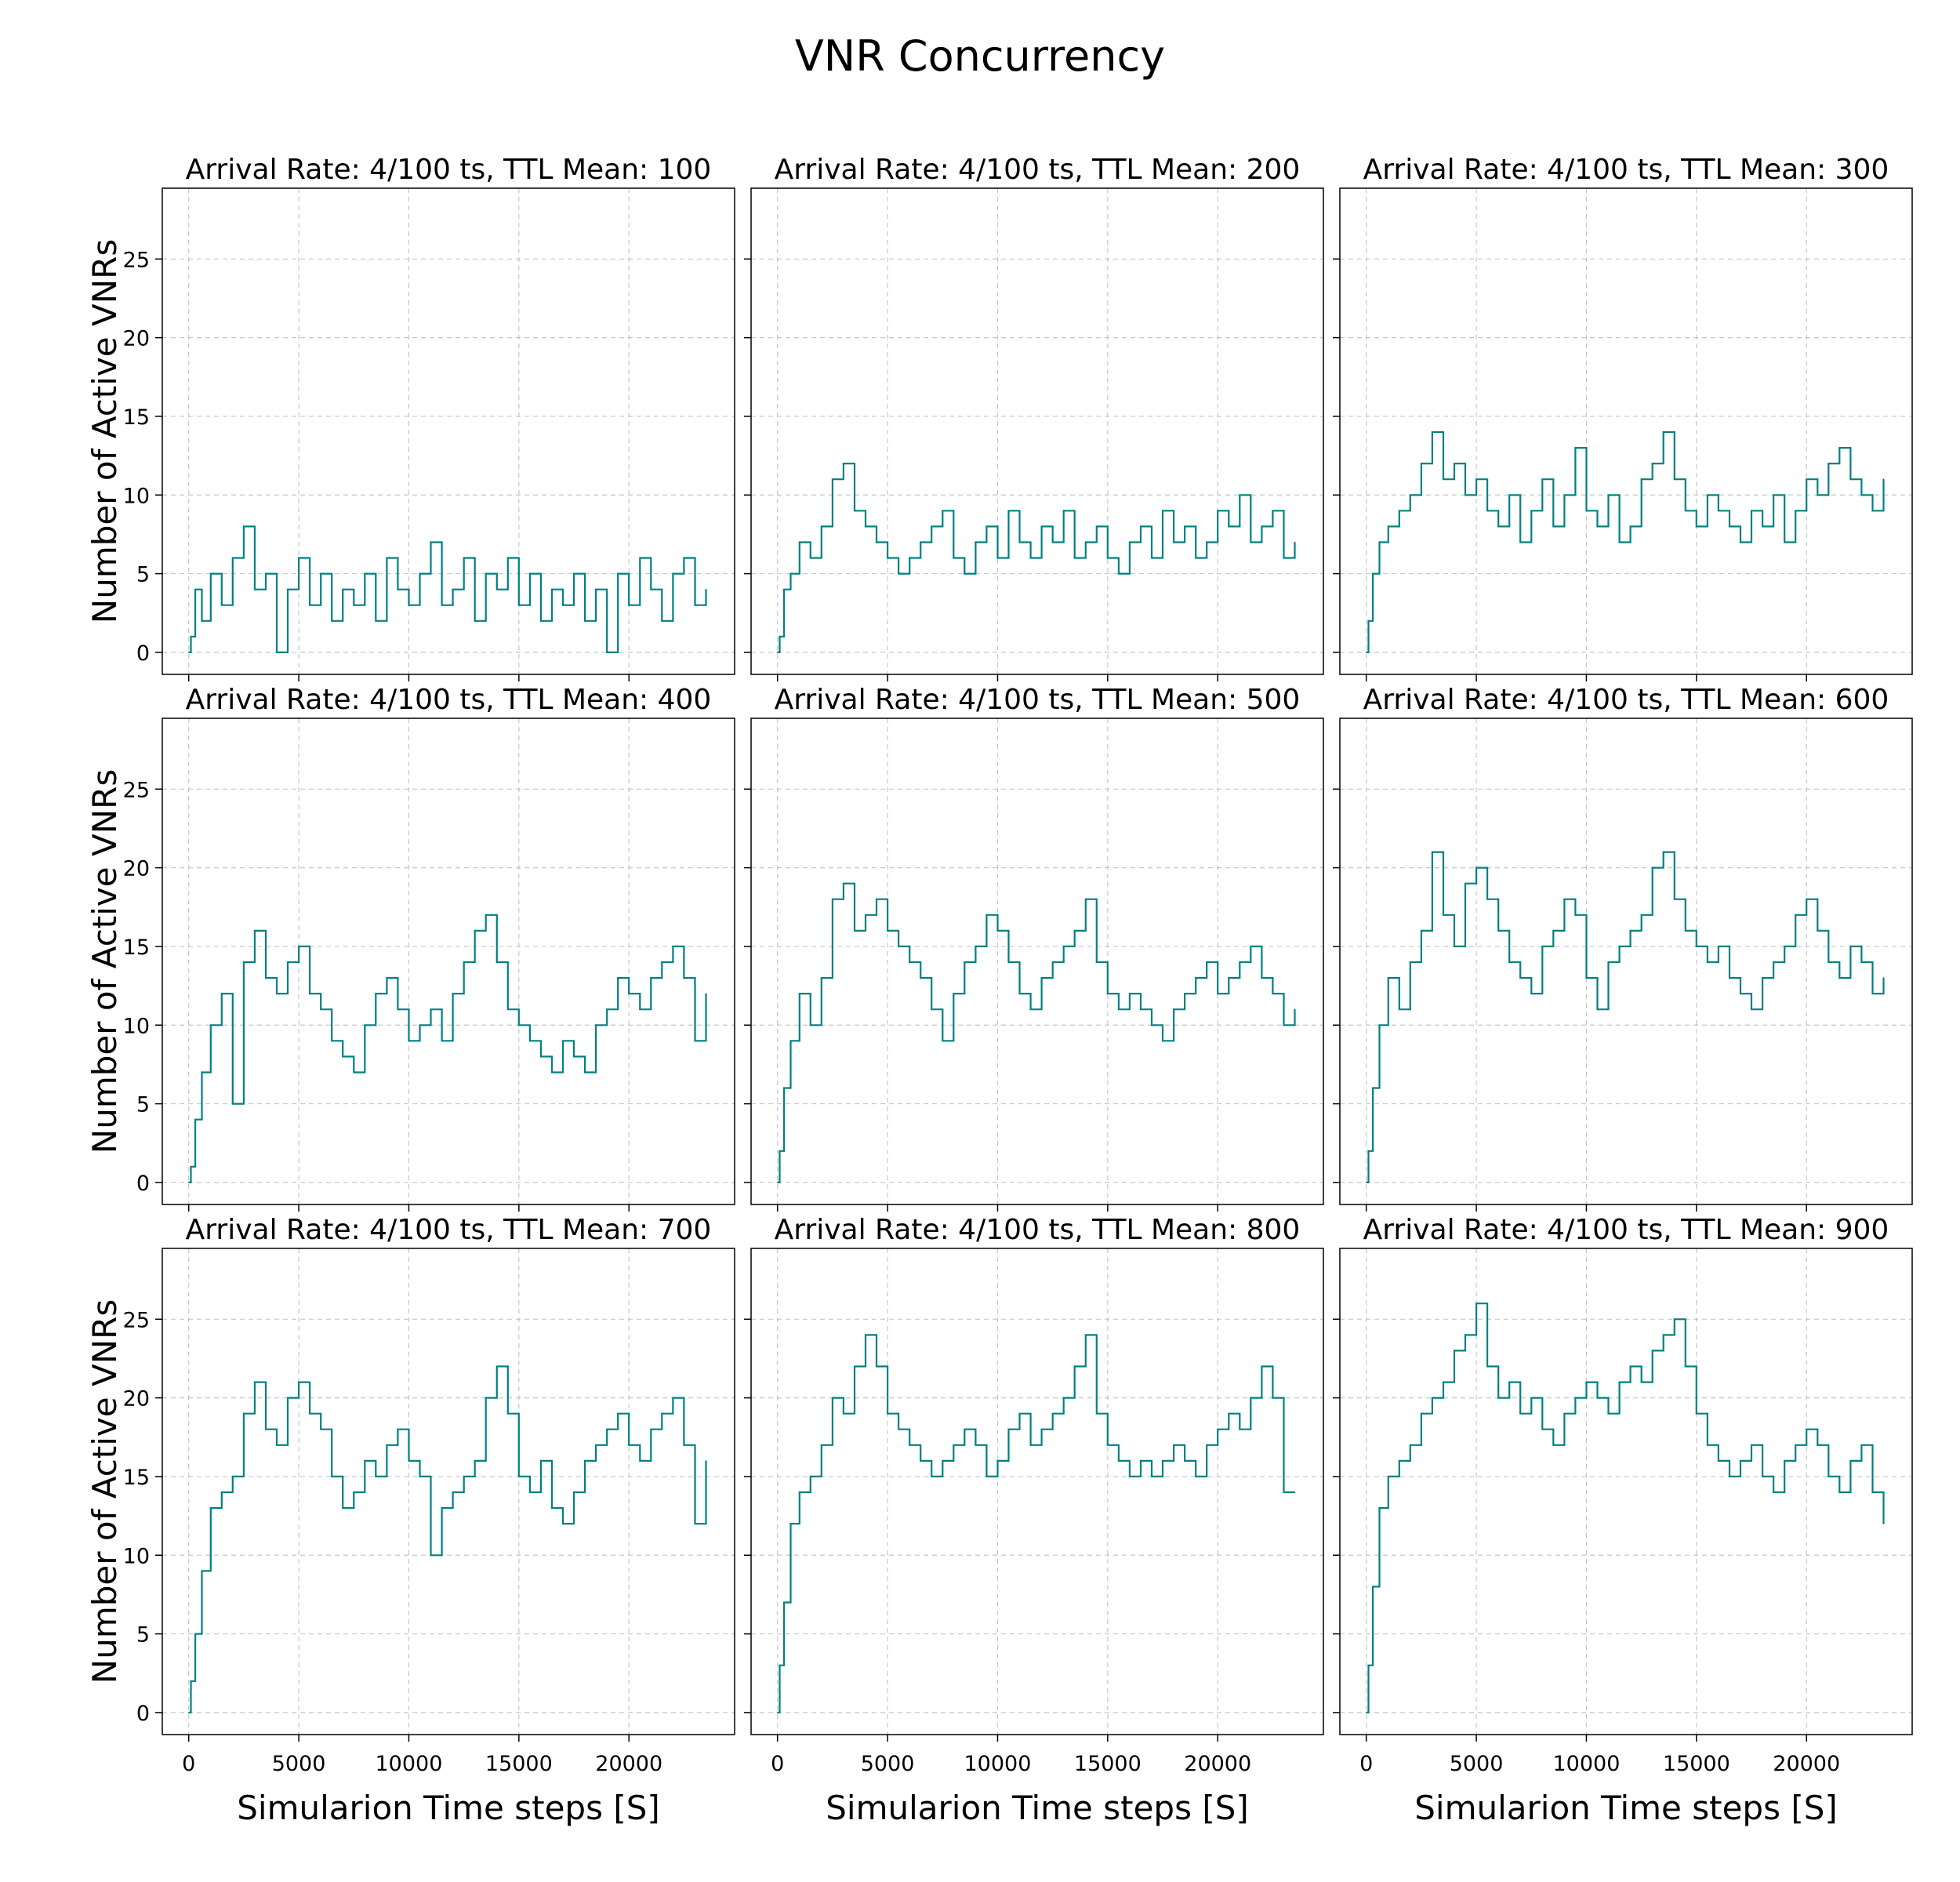 The width and height of the screenshot is (1960, 1882). I want to click on x-tick-label: 10000, so click(998, 1764).